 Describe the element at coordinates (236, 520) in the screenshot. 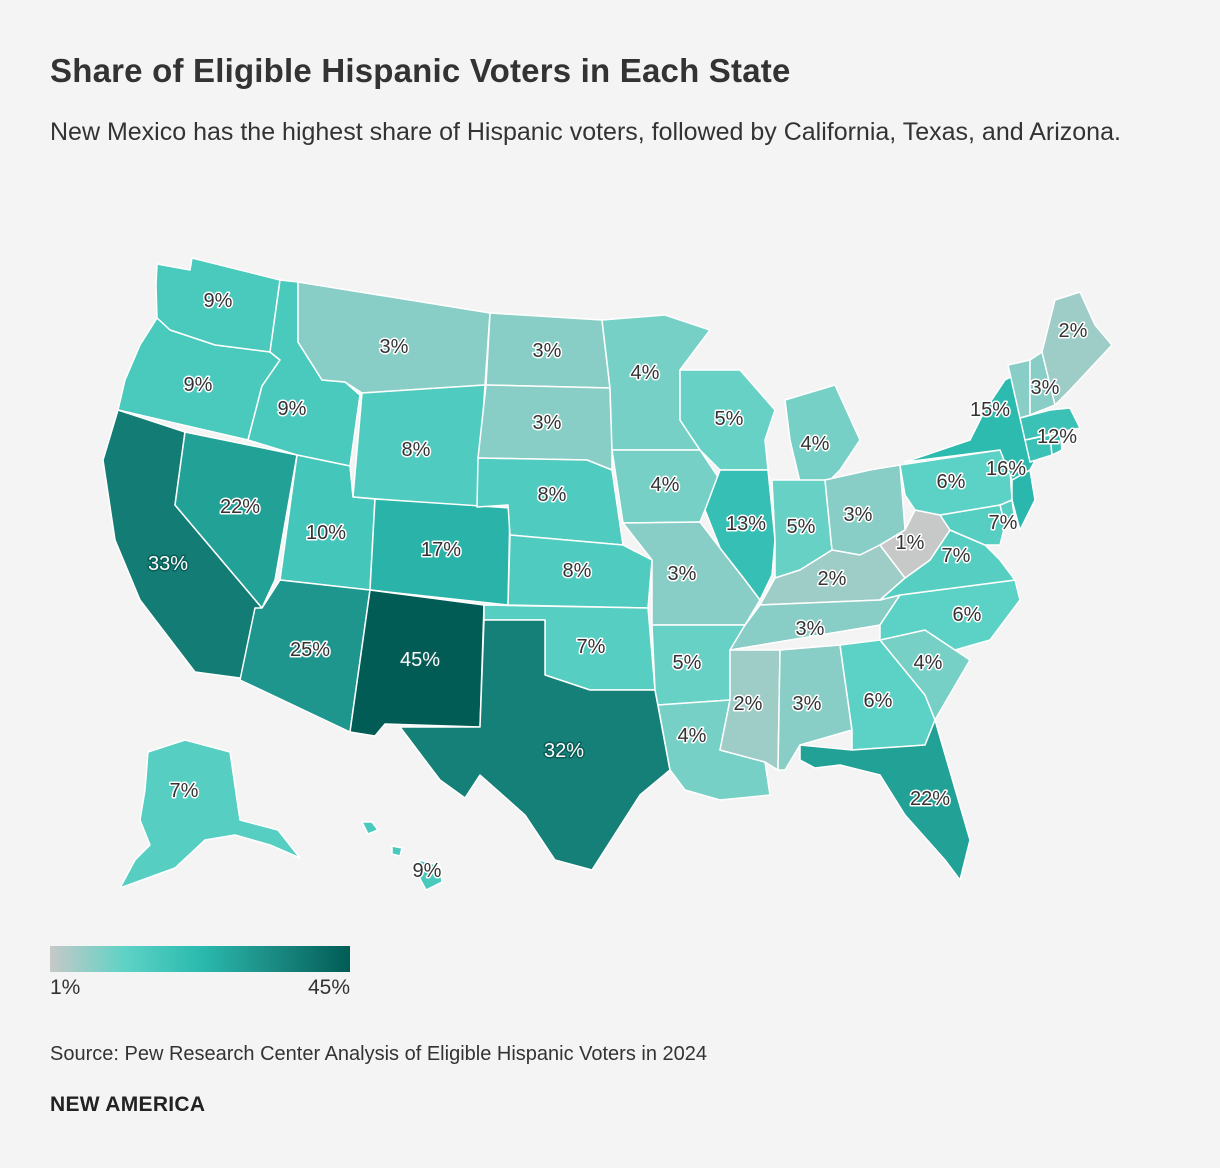

I see `state-nv` at that location.